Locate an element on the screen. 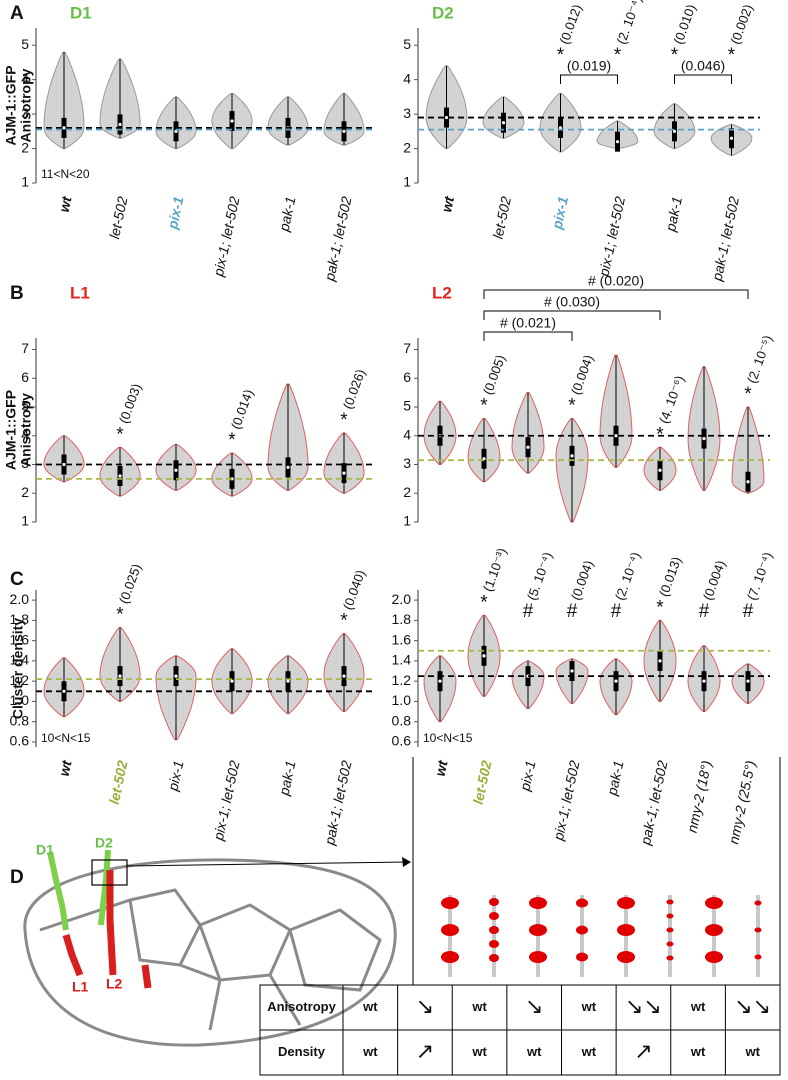 This screenshot has height=1080, width=788. junction-d1 is located at coordinates (58, 891).